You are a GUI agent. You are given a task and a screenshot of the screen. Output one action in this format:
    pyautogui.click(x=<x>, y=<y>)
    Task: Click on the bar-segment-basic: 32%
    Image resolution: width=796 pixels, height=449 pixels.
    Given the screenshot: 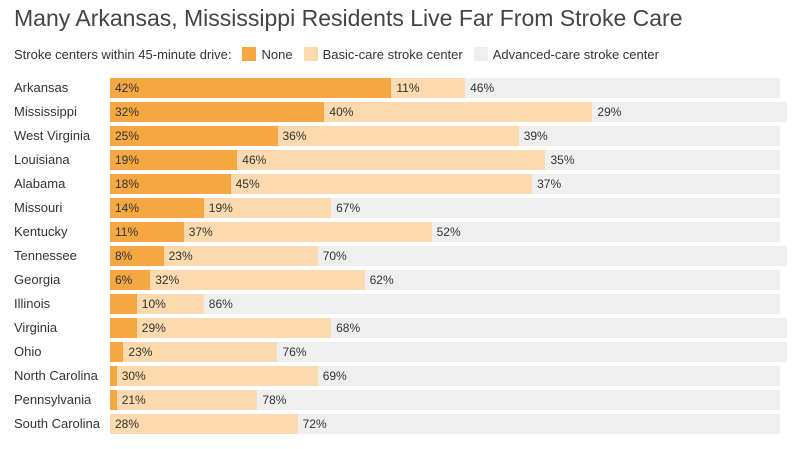 What is the action you would take?
    pyautogui.click(x=257, y=280)
    